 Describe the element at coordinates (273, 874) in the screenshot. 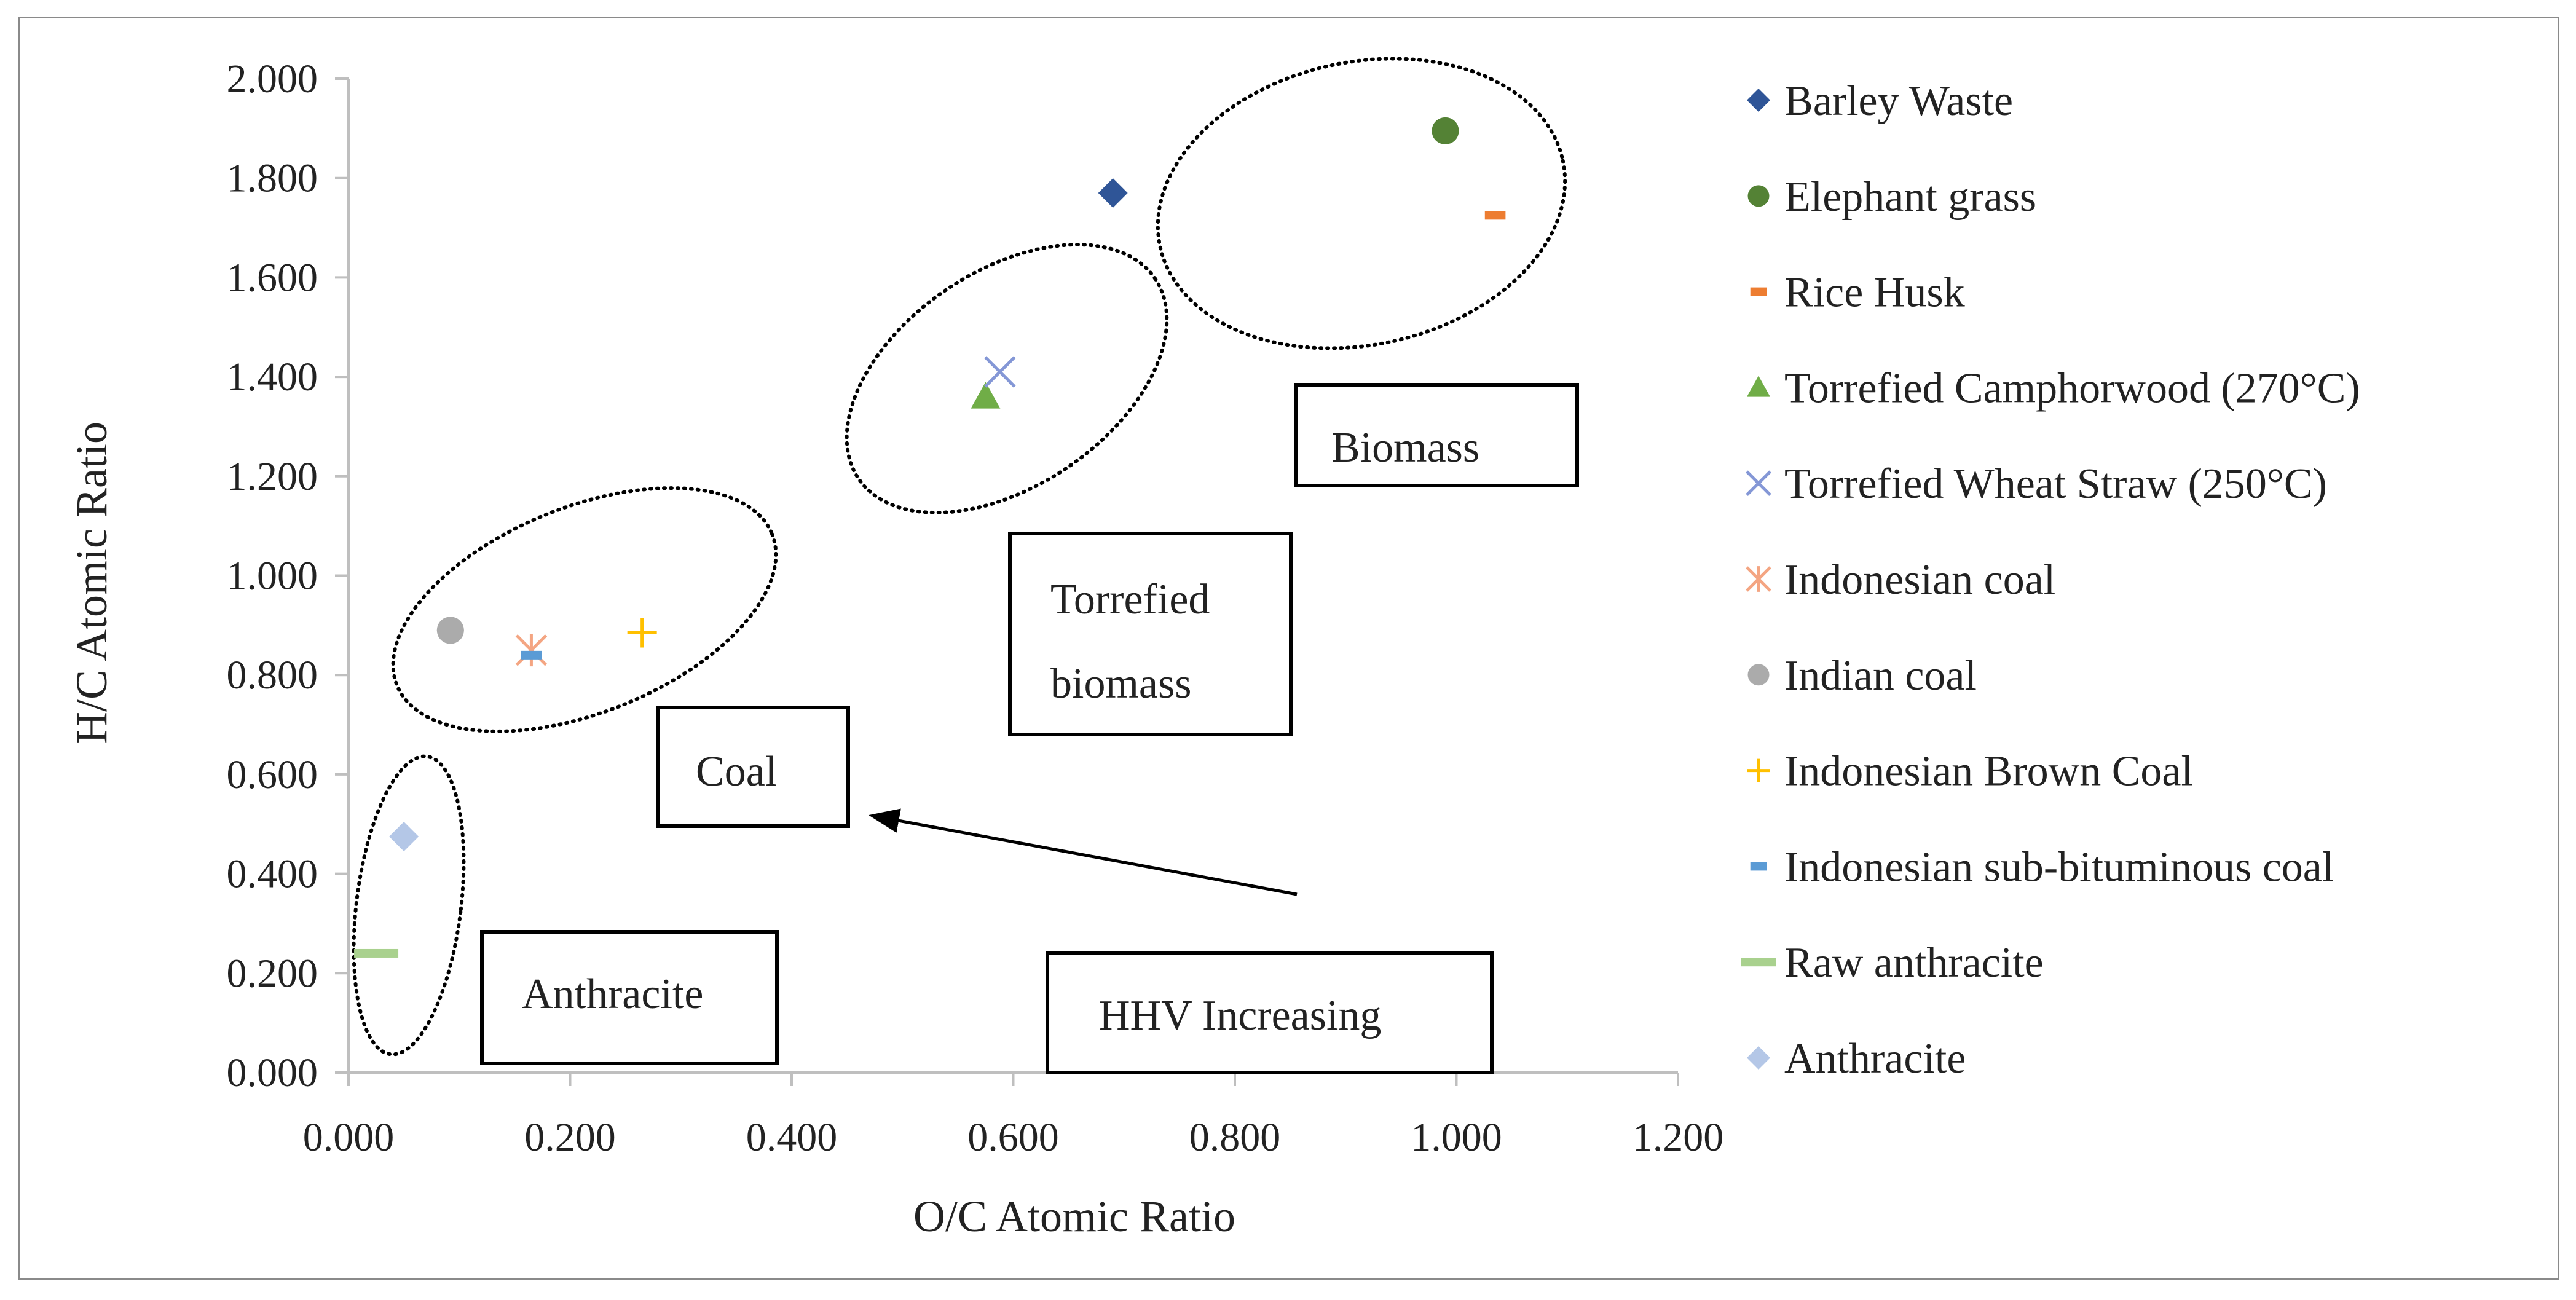

I see `y-tick-label: 0.400` at that location.